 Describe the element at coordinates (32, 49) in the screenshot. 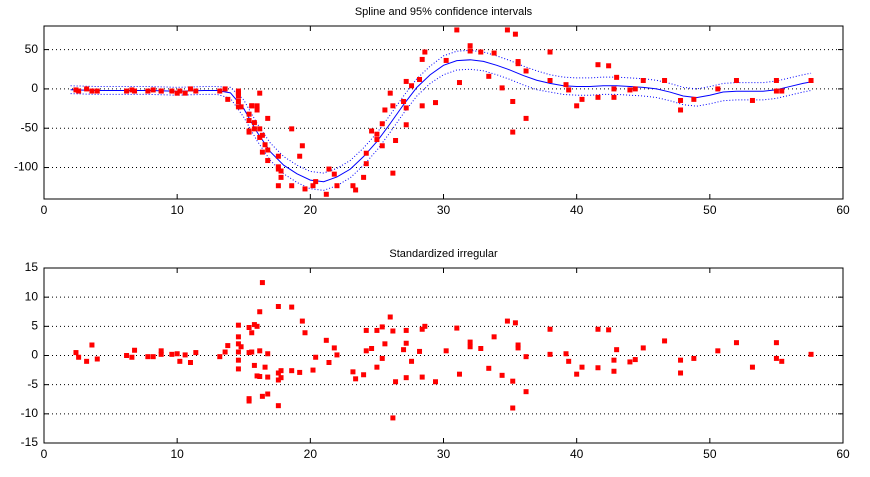

I see `y-tick-label: 50` at that location.